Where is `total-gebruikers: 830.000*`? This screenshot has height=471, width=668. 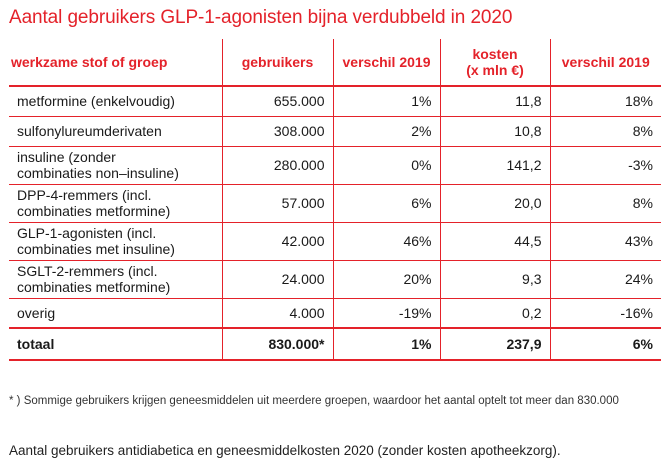 total-gebruikers: 830.000* is located at coordinates (277, 344).